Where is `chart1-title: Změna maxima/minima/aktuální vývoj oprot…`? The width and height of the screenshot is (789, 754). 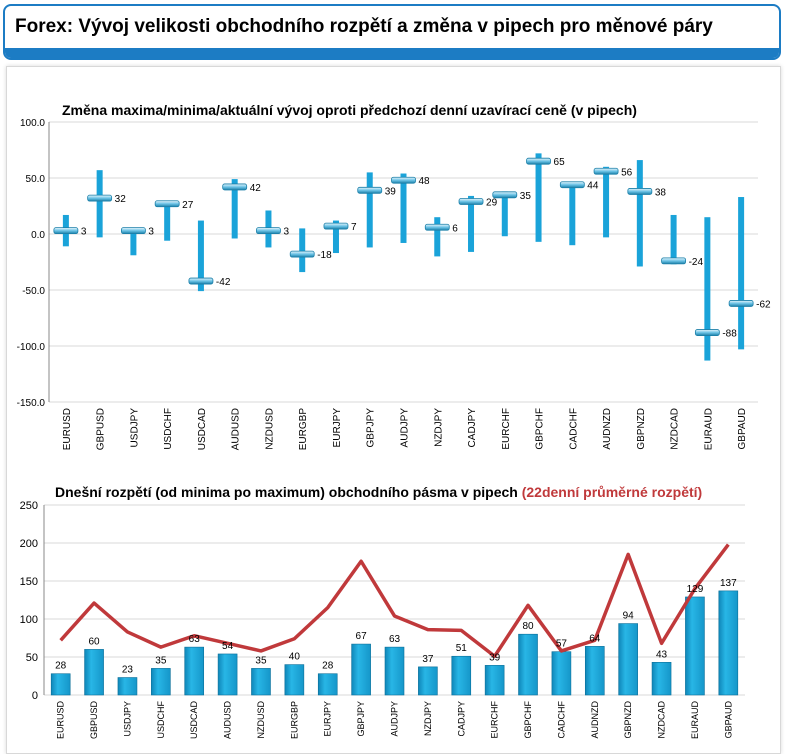
chart1-title: Změna maxima/minima/aktuální vývoj oprot… is located at coordinates (349, 110).